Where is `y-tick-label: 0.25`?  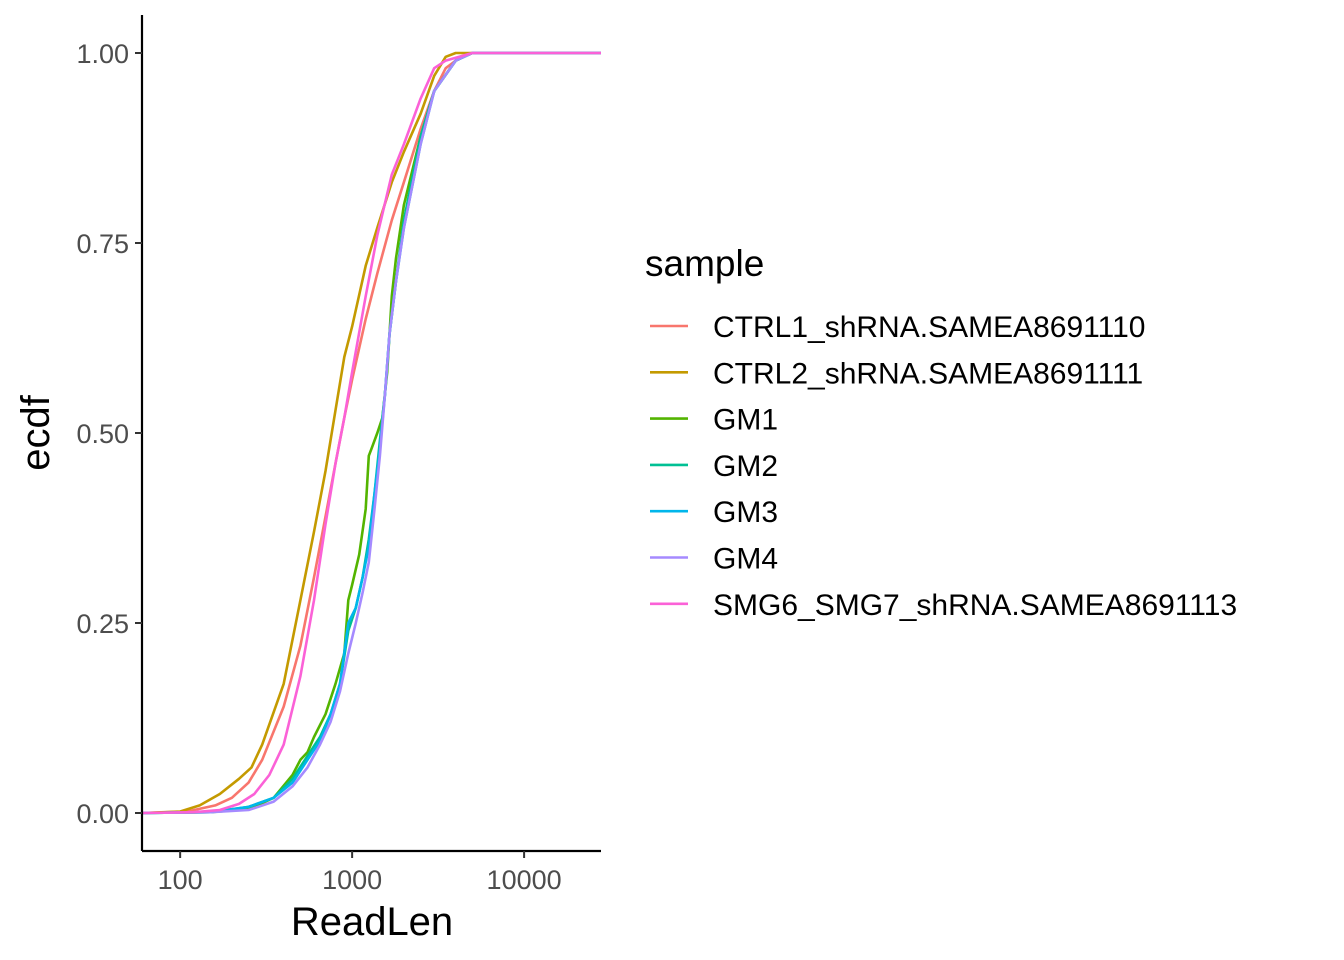 y-tick-label: 0.25 is located at coordinates (102, 624).